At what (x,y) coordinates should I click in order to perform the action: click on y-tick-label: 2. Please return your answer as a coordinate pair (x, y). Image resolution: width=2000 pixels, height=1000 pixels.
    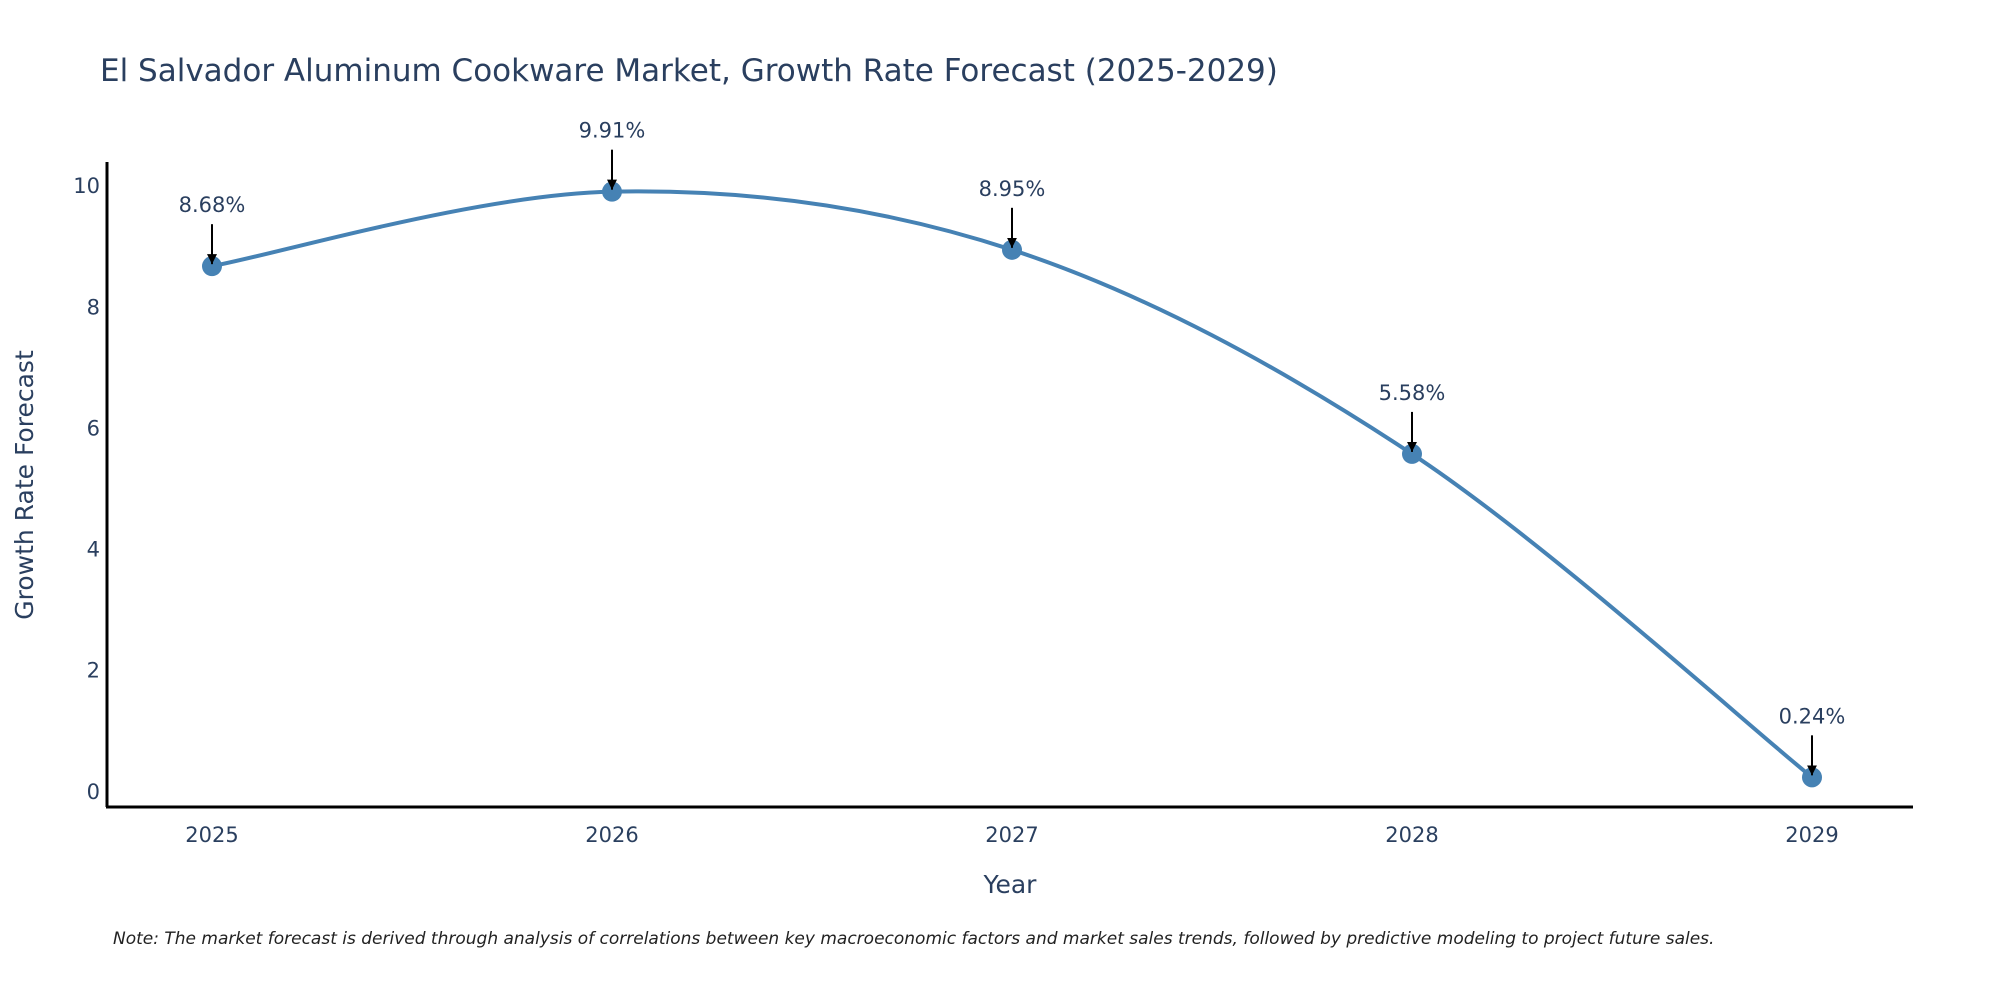
    Looking at the image, I should click on (93, 671).